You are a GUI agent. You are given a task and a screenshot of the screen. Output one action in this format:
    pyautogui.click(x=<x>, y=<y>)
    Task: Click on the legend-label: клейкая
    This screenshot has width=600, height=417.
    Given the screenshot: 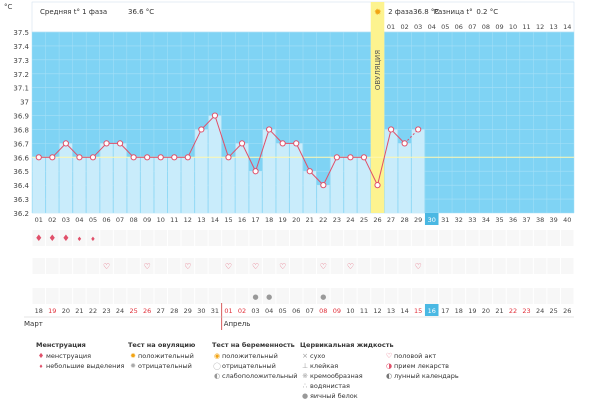 What is the action you would take?
    pyautogui.click(x=324, y=366)
    